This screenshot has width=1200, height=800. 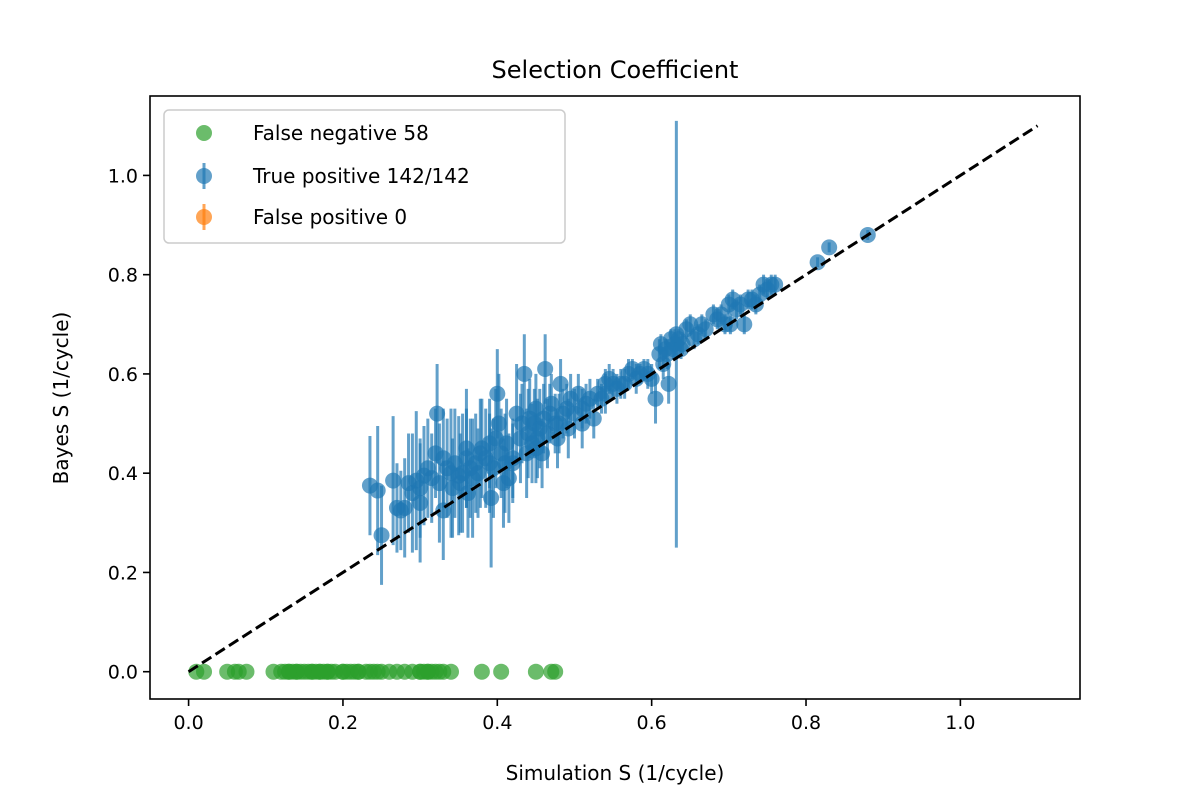 What do you see at coordinates (123, 276) in the screenshot?
I see `y-tick-label: 0.8` at bounding box center [123, 276].